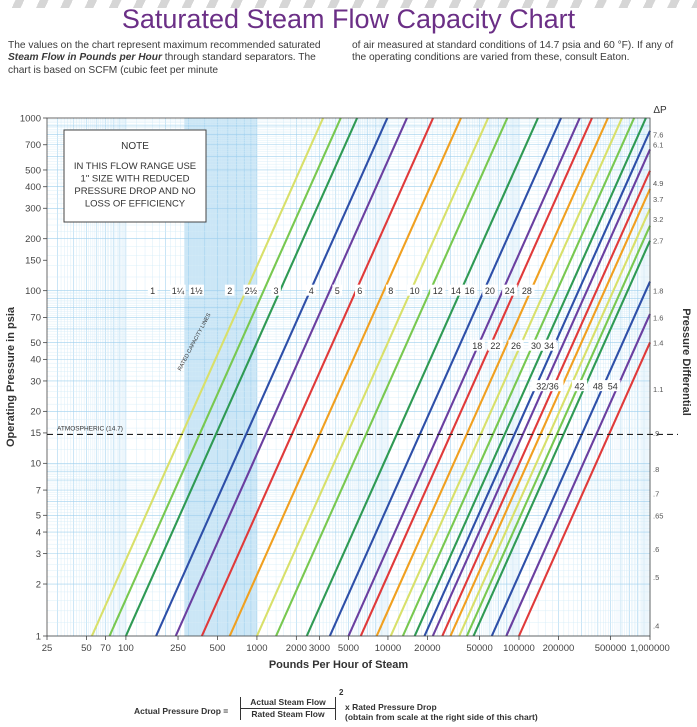  What do you see at coordinates (656, 549) in the screenshot?
I see `delta-p-label: .6` at bounding box center [656, 549].